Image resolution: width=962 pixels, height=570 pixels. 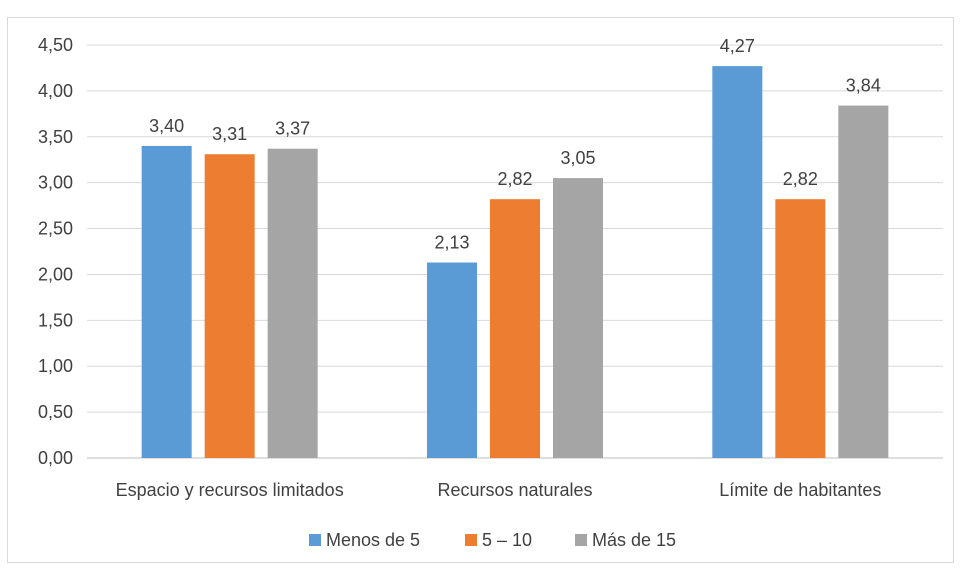 I want to click on legend-label: Más de 15, so click(x=634, y=540).